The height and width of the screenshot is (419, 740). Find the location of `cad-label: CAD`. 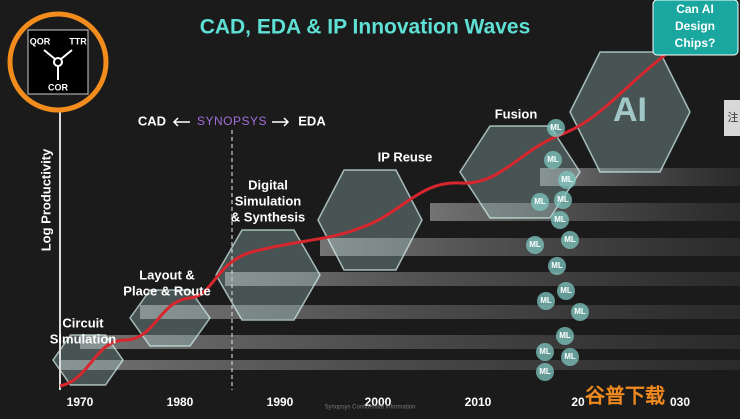

cad-label: CAD is located at coordinates (152, 120).